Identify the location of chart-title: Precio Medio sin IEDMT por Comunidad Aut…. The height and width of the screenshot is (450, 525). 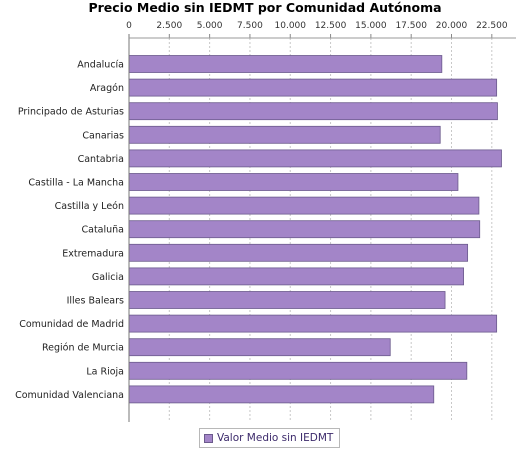
(264, 7).